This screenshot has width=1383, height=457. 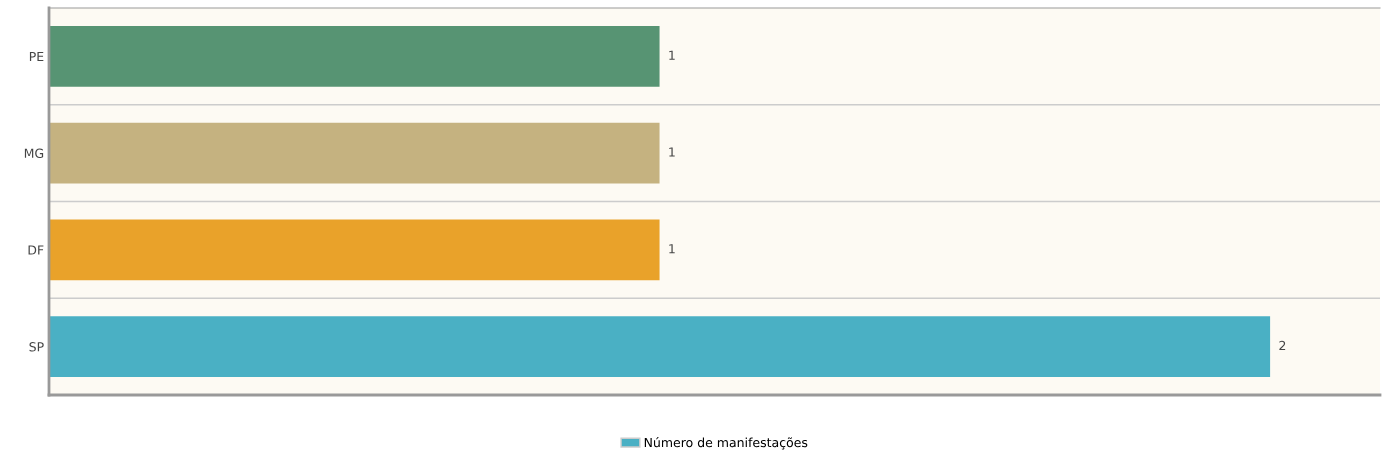 I want to click on data-label: 2, so click(x=1282, y=345).